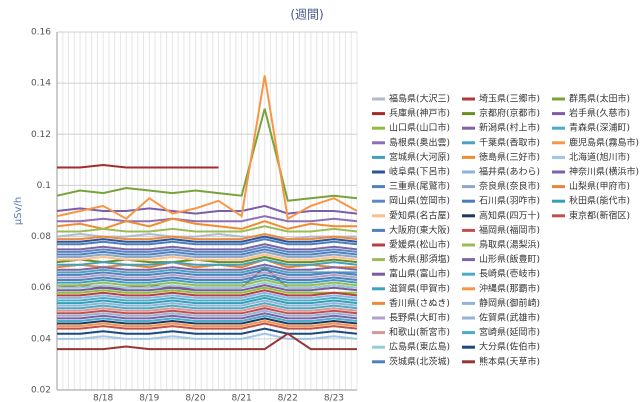 The width and height of the screenshot is (640, 402). Describe the element at coordinates (509, 347) in the screenshot. I see `legend-label: 大分県(佐伯市)` at that location.